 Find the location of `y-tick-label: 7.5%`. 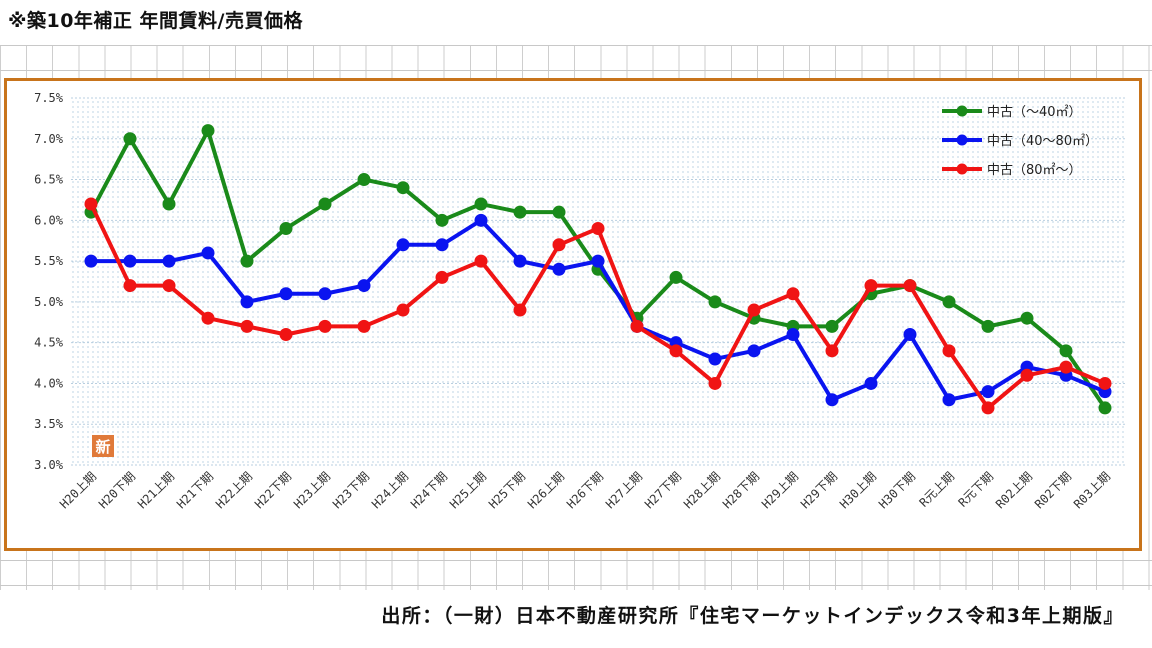

y-tick-label: 7.5% is located at coordinates (49, 98).